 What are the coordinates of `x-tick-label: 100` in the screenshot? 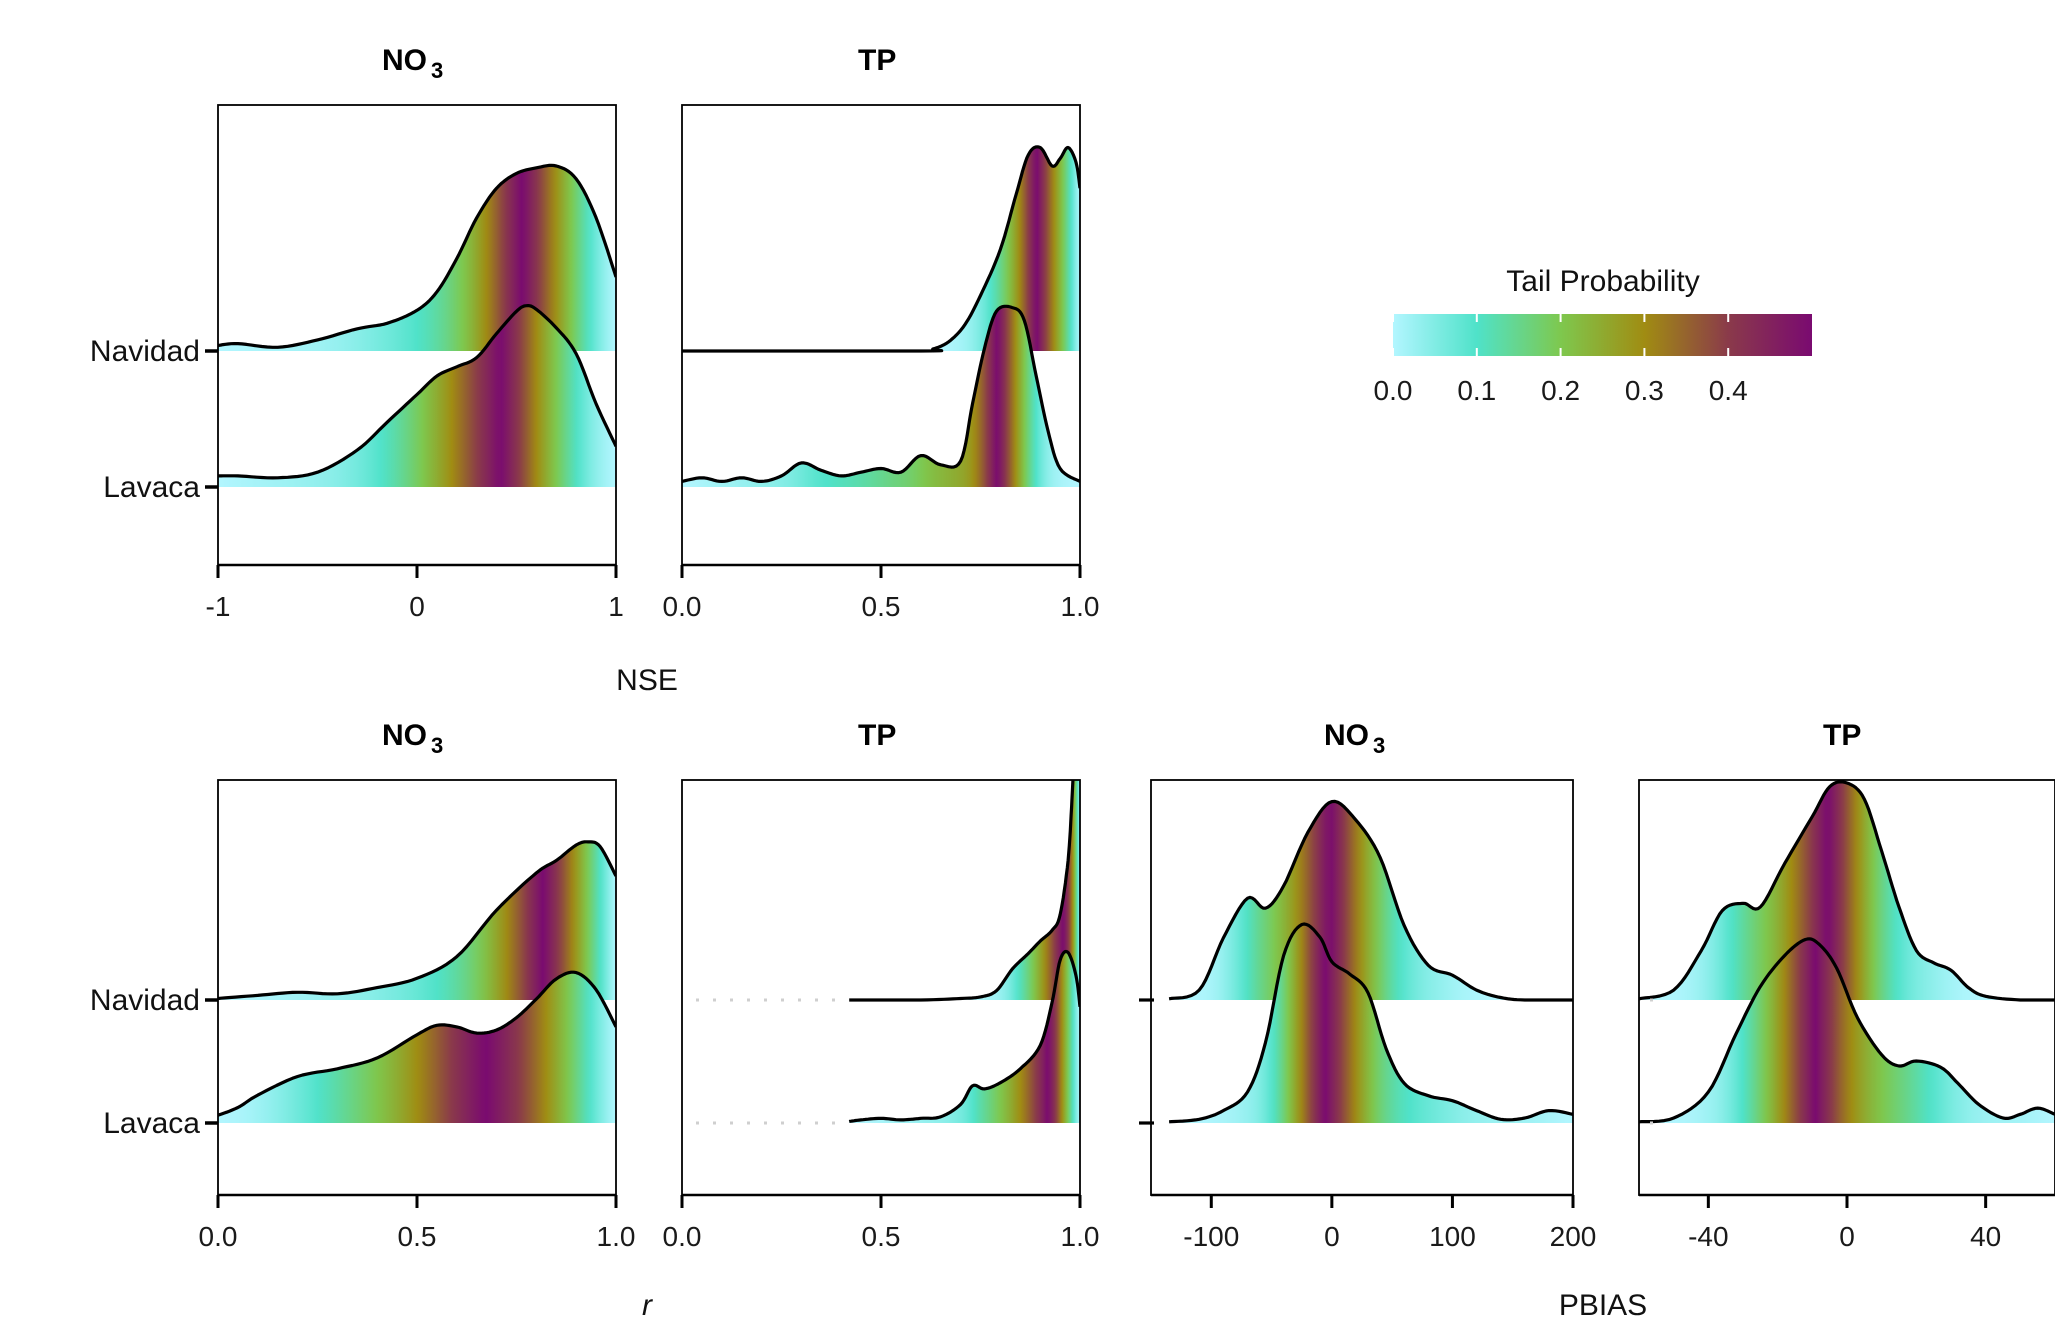 It's located at (1452, 1236).